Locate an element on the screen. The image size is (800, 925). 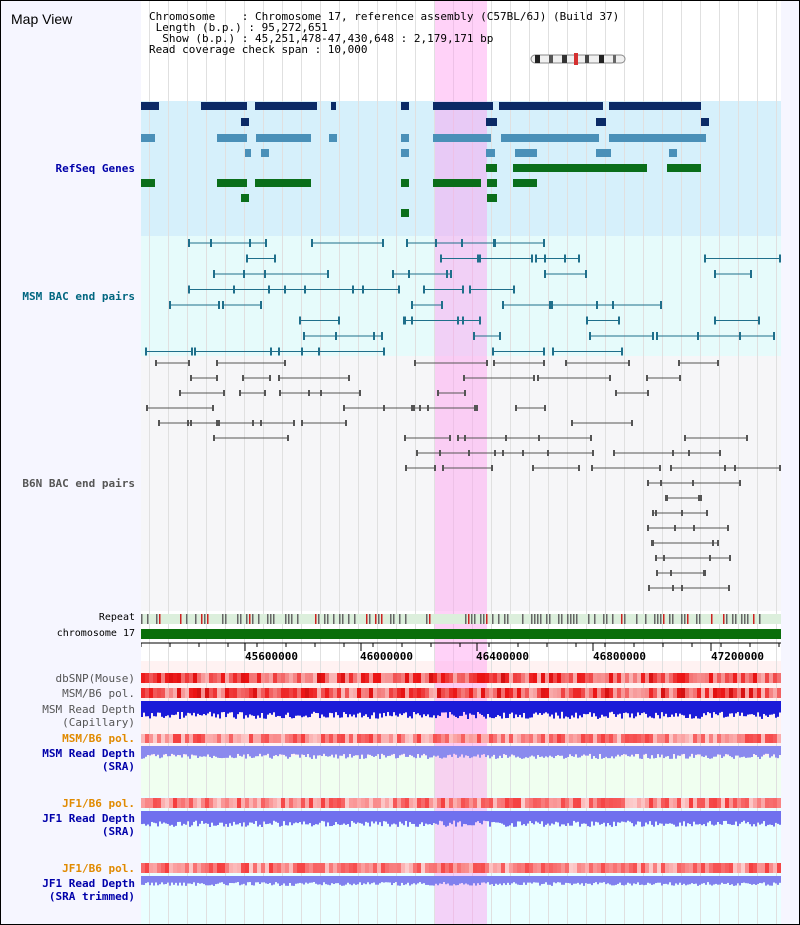
repeat-label: Repeat is located at coordinates (116, 617).